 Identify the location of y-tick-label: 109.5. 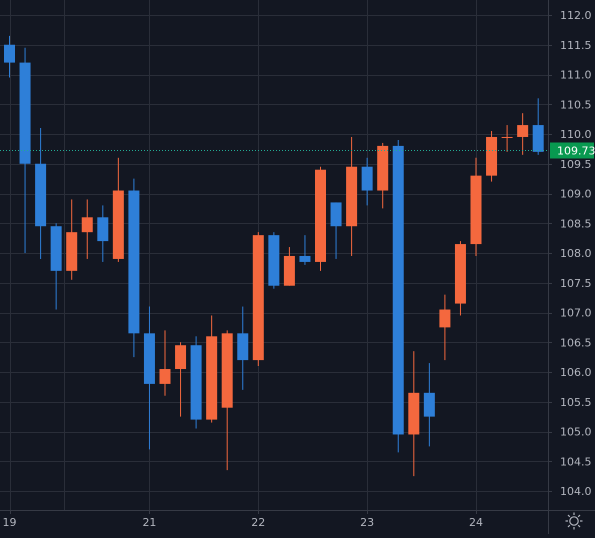
(576, 164).